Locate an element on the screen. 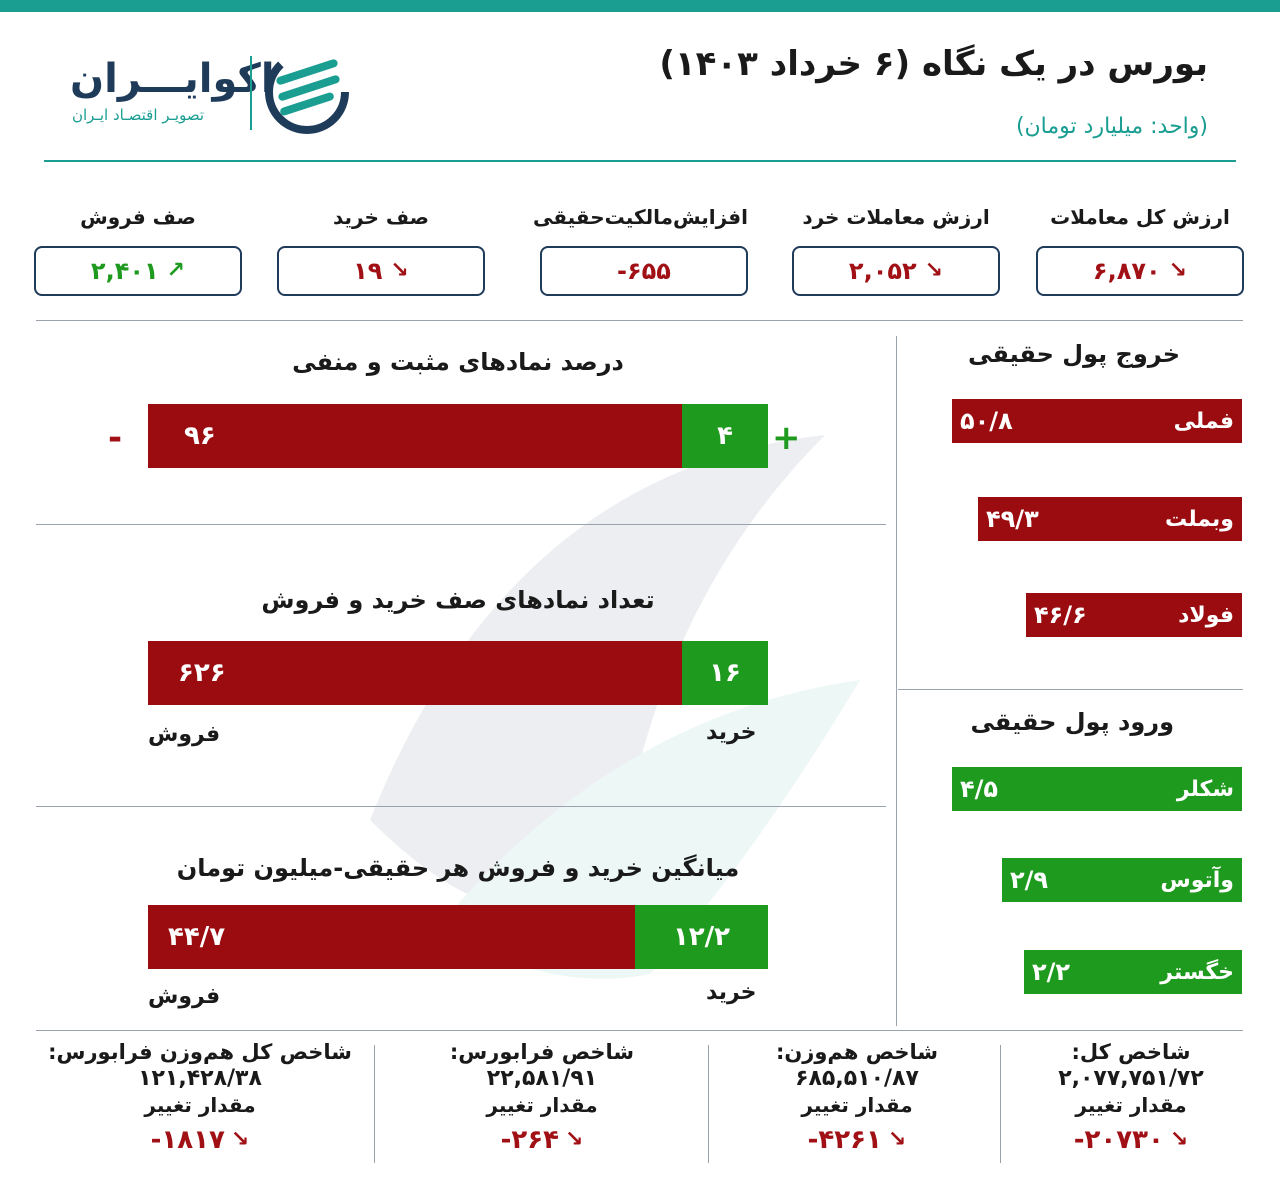 The width and height of the screenshot is (1280, 1180). stat-individual-ownership: افزایش‌مالکیت‌حقیقی -۶۵۵ is located at coordinates (640, 248).